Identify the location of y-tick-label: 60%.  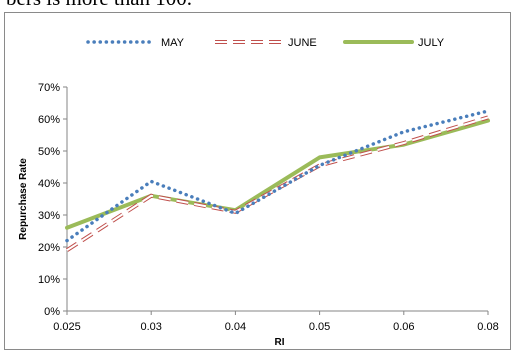
(49, 120).